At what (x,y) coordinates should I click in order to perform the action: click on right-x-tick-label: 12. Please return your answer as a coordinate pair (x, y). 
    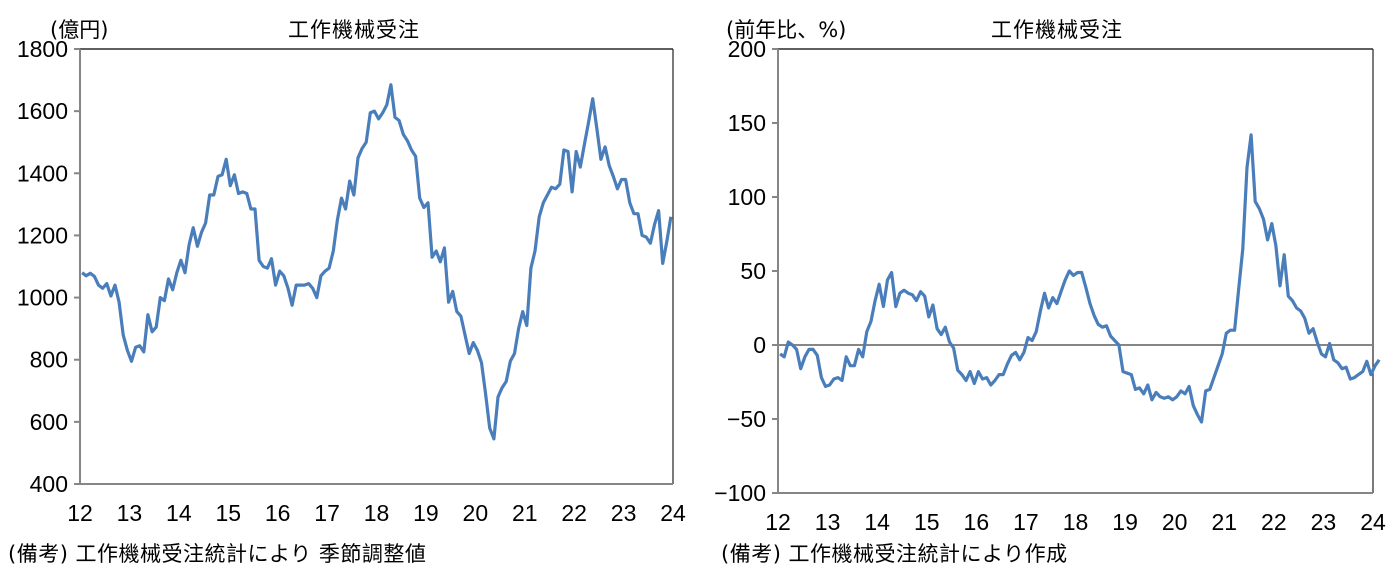
    Looking at the image, I should click on (778, 522).